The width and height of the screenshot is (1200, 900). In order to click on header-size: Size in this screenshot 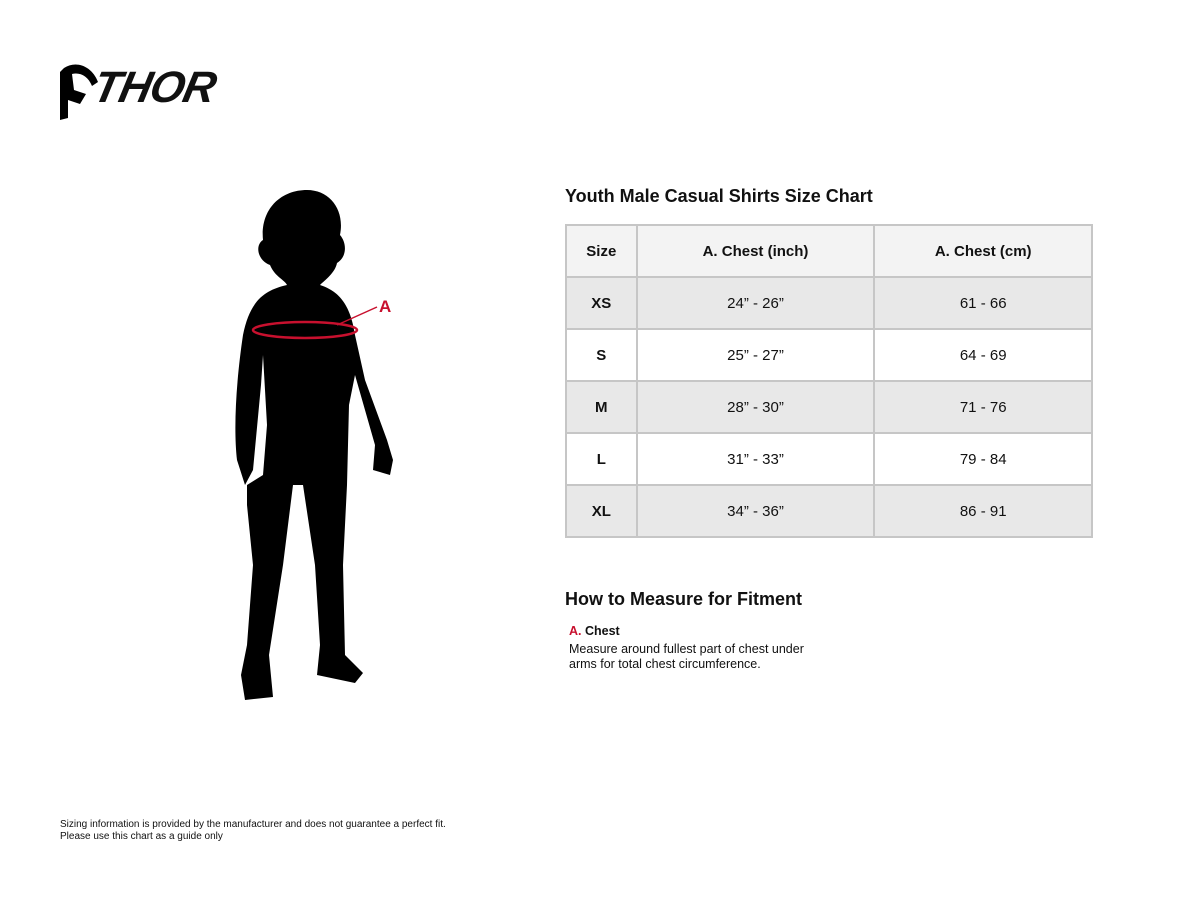, I will do `click(601, 251)`.